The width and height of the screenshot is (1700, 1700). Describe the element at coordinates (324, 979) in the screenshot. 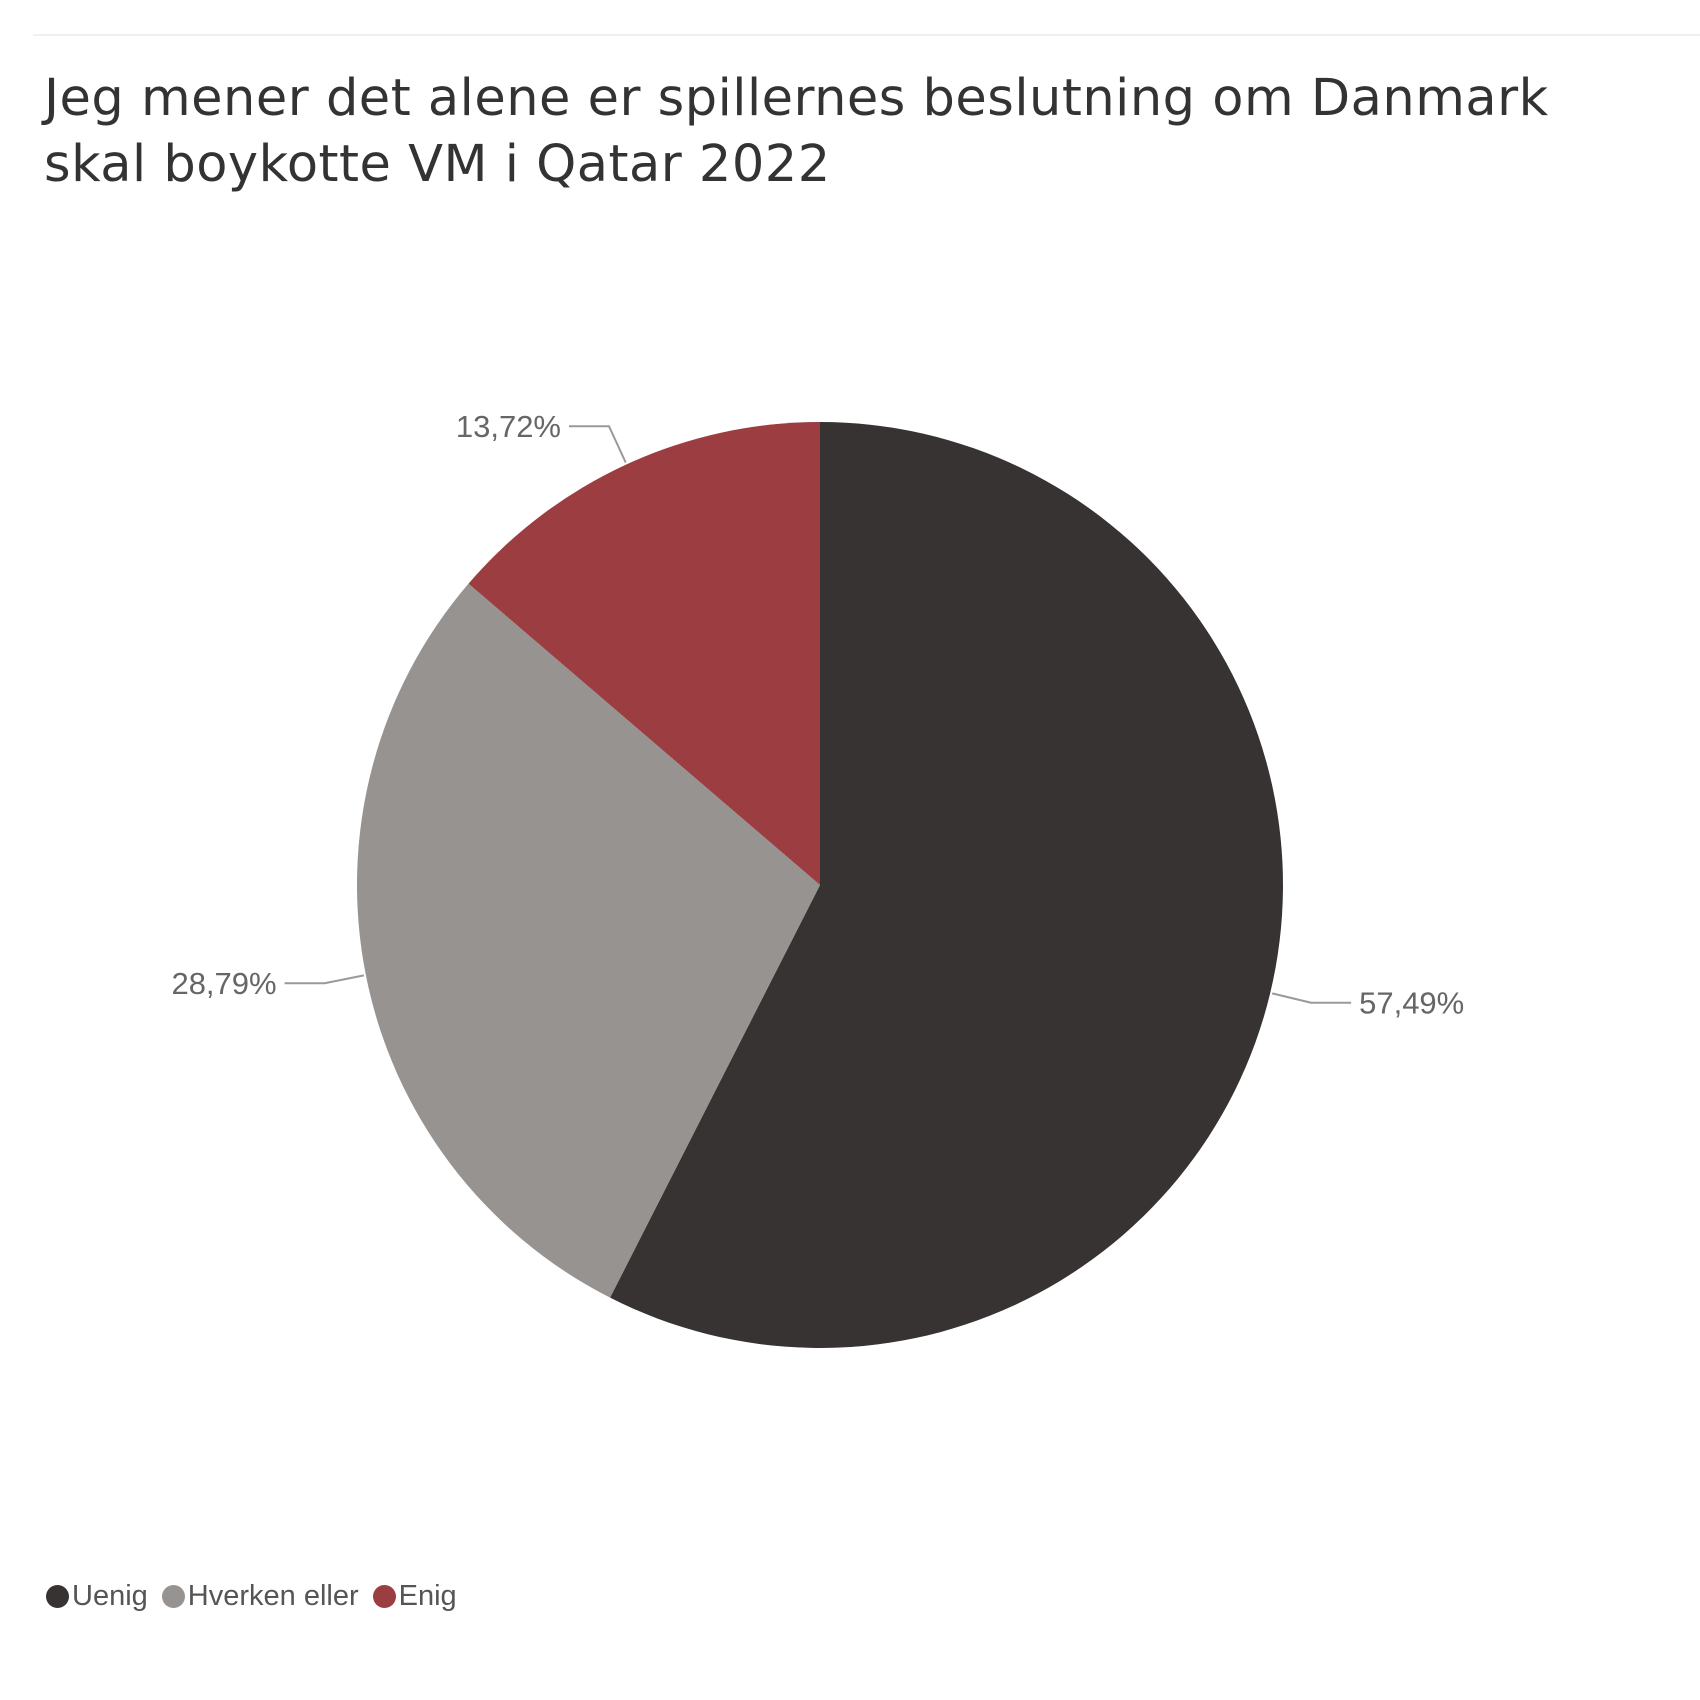

I see `leader-line-hverken-eller` at that location.